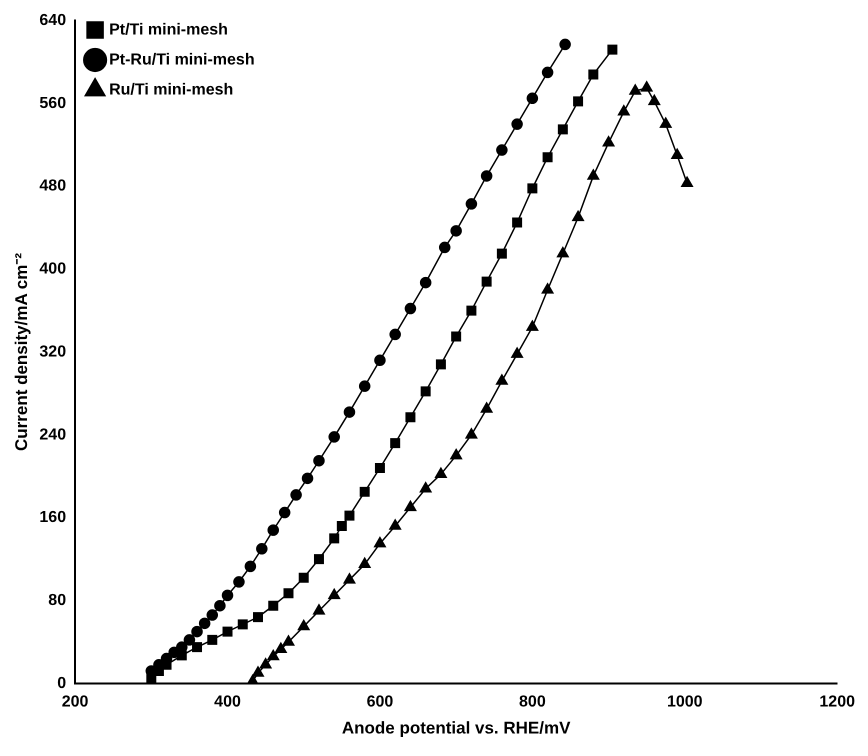 Image resolution: width=868 pixels, height=756 pixels. What do you see at coordinates (837, 701) in the screenshot?
I see `x-tick-label: 1200` at bounding box center [837, 701].